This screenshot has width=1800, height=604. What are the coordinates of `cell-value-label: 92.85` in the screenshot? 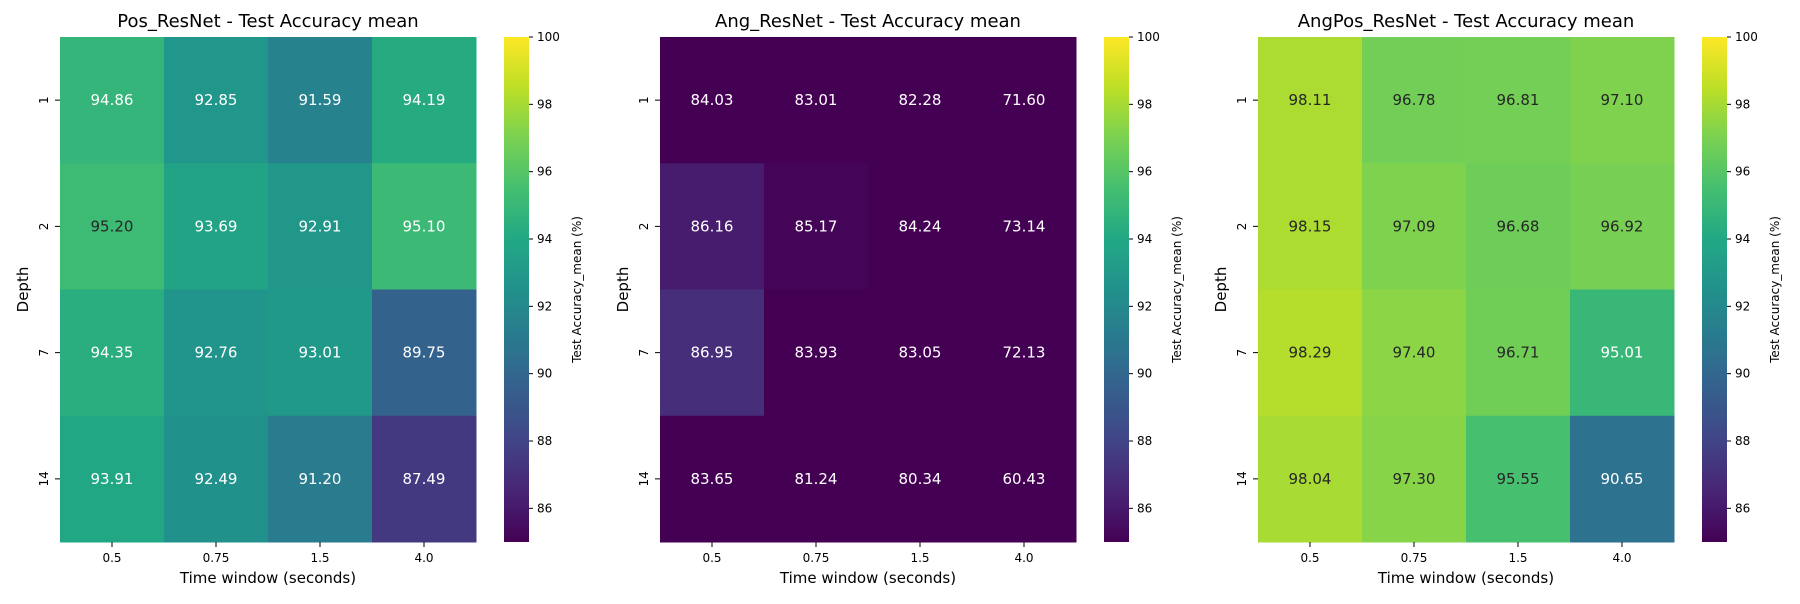 It's located at (216, 100).